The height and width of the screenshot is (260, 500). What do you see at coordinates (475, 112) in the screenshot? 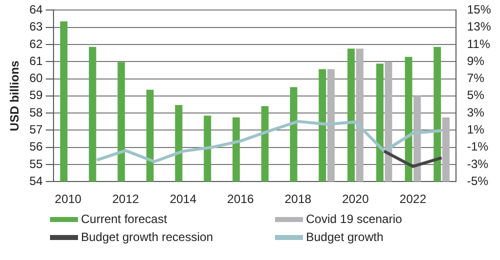
I see `y2-tick-label: 3%` at bounding box center [475, 112].